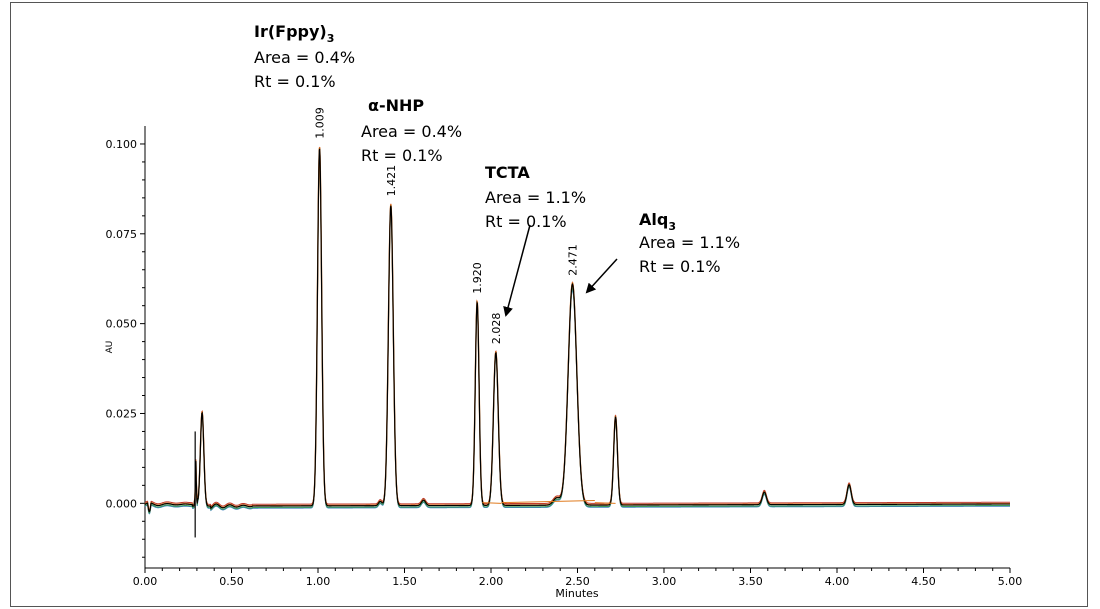 This screenshot has width=1100, height=609. Describe the element at coordinates (145, 581) in the screenshot. I see `x-tick-label: 0.00` at that location.